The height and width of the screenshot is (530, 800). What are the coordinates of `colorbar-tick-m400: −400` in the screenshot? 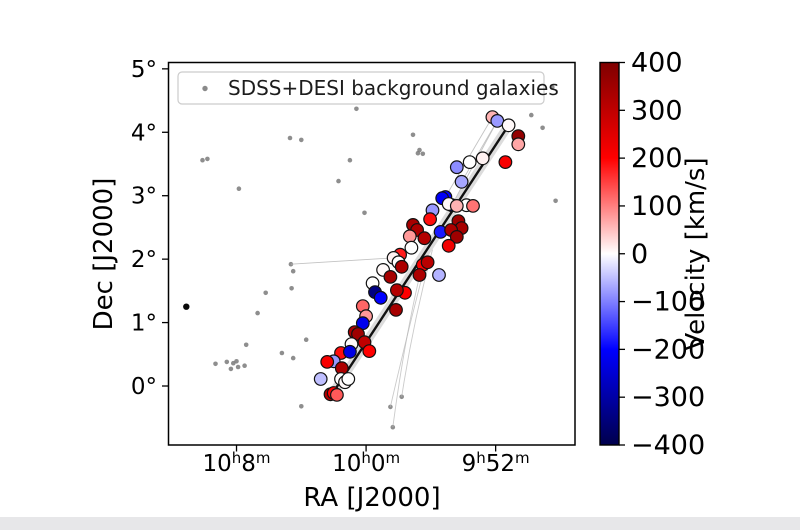 It's located at (668, 445).